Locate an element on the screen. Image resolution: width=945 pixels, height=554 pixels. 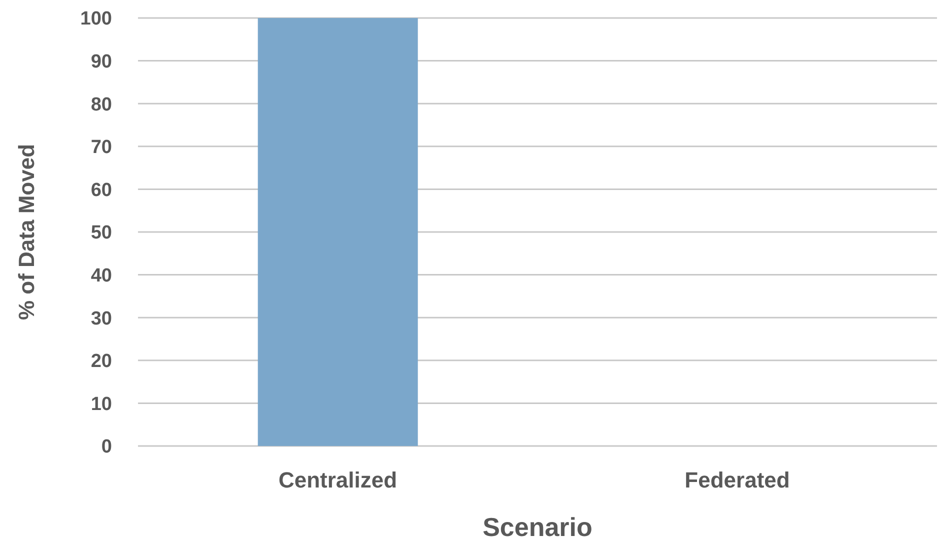
y-tick-label: 90 is located at coordinates (101, 62).